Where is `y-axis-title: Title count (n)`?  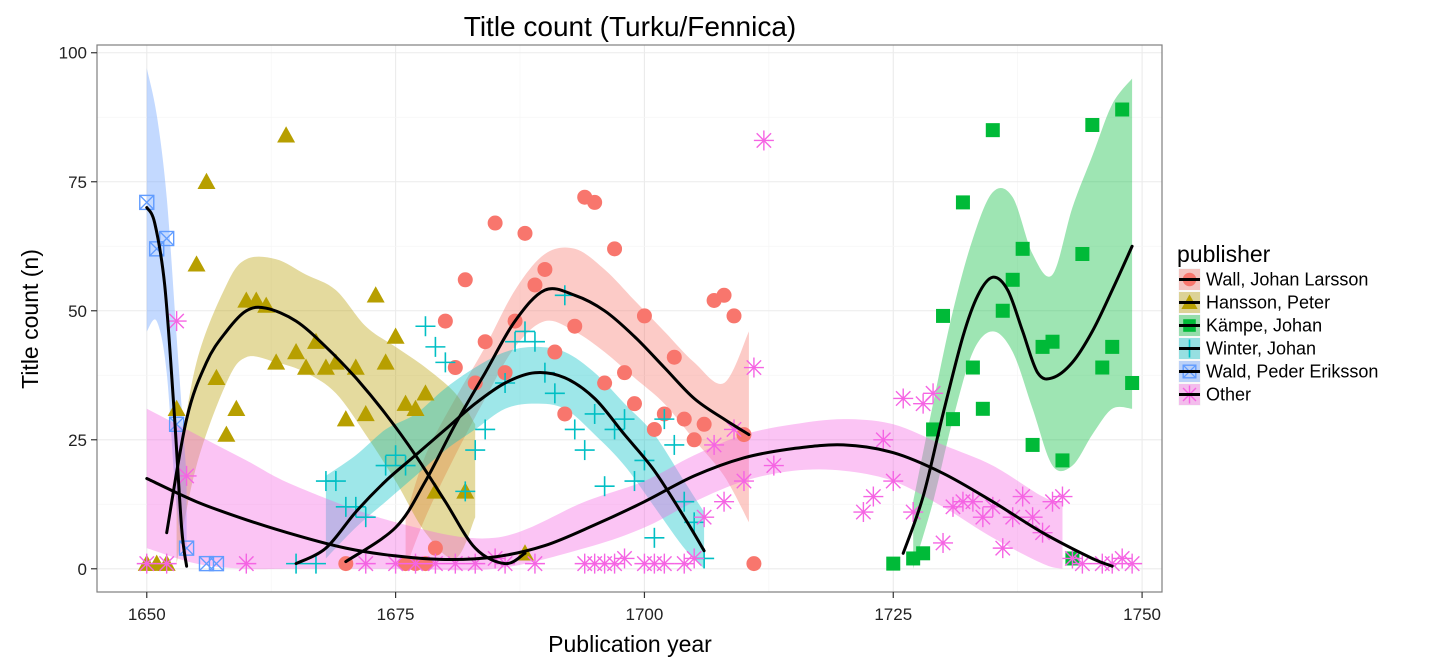 y-axis-title: Title count (n) is located at coordinates (30, 319).